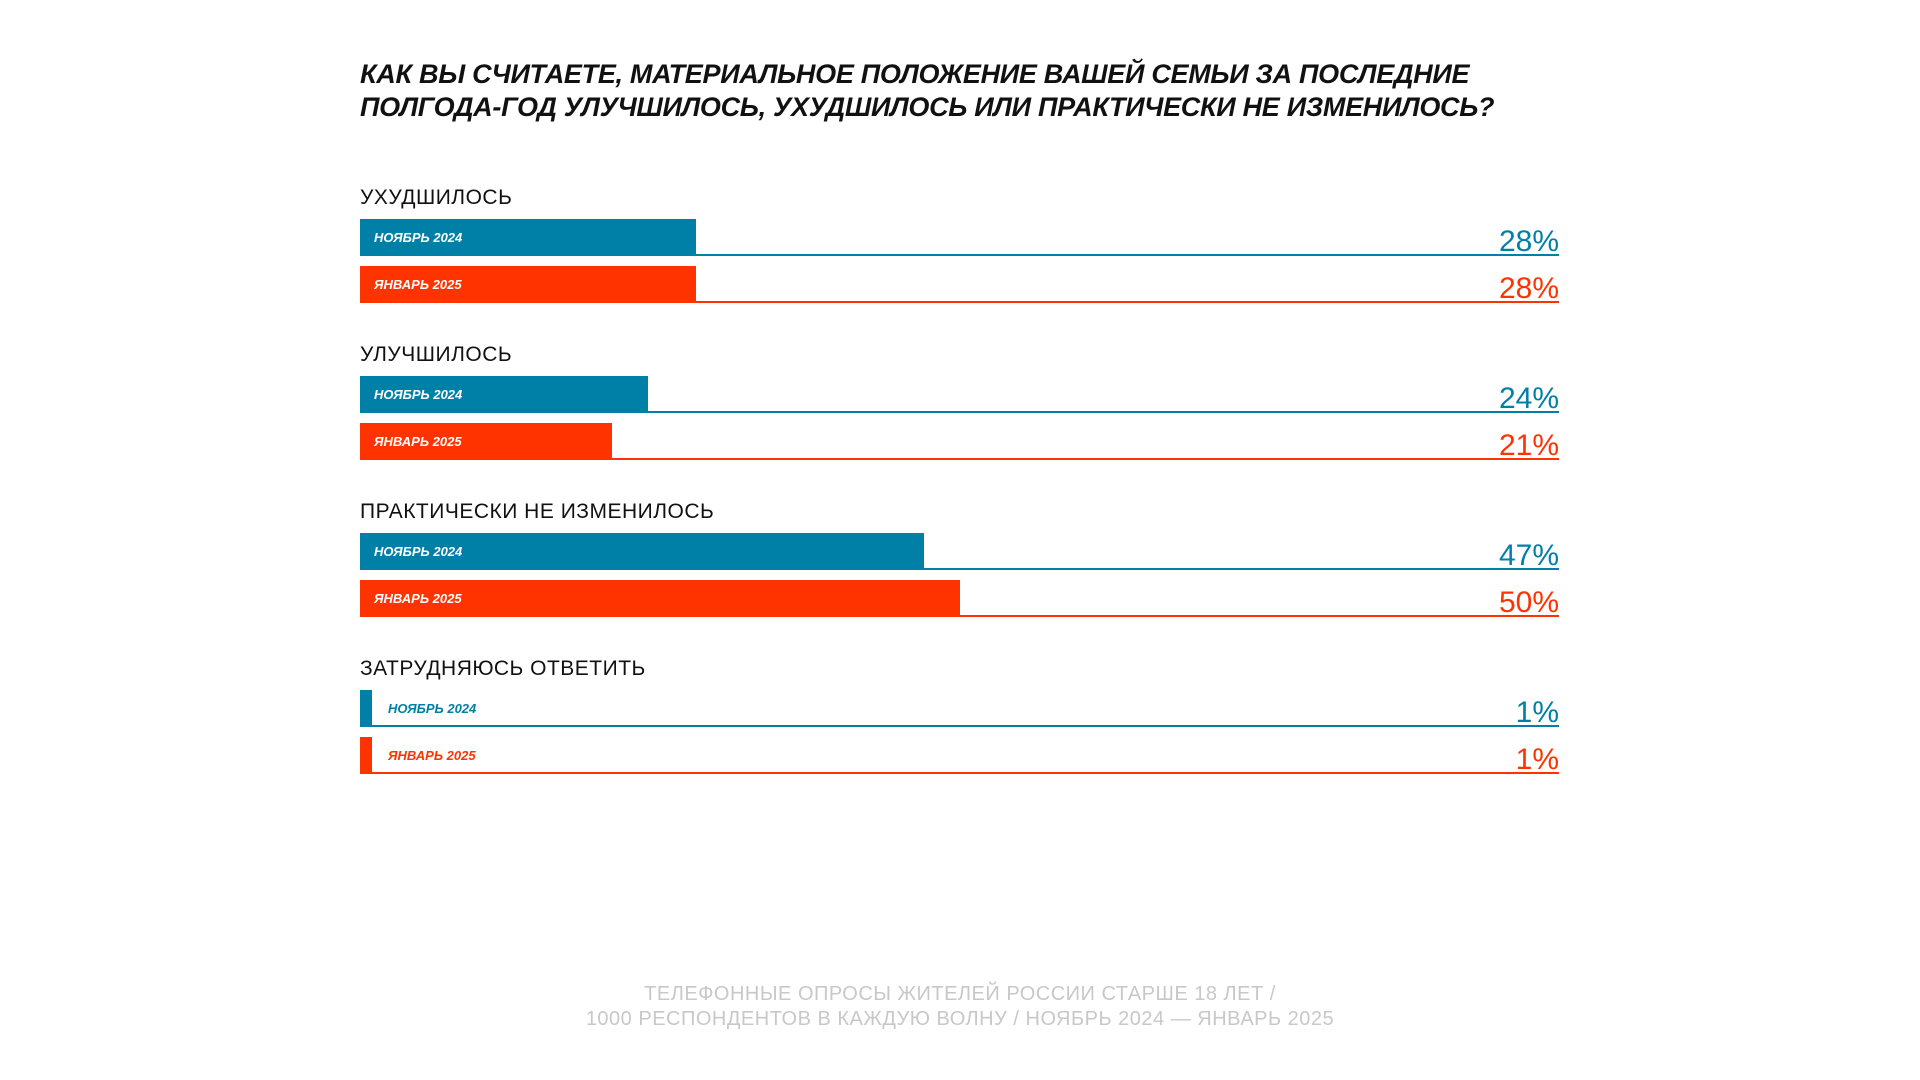 The height and width of the screenshot is (1080, 1920). What do you see at coordinates (959, 552) in the screenshot?
I see `bar-row: НОЯБРЬ 2024 47%` at bounding box center [959, 552].